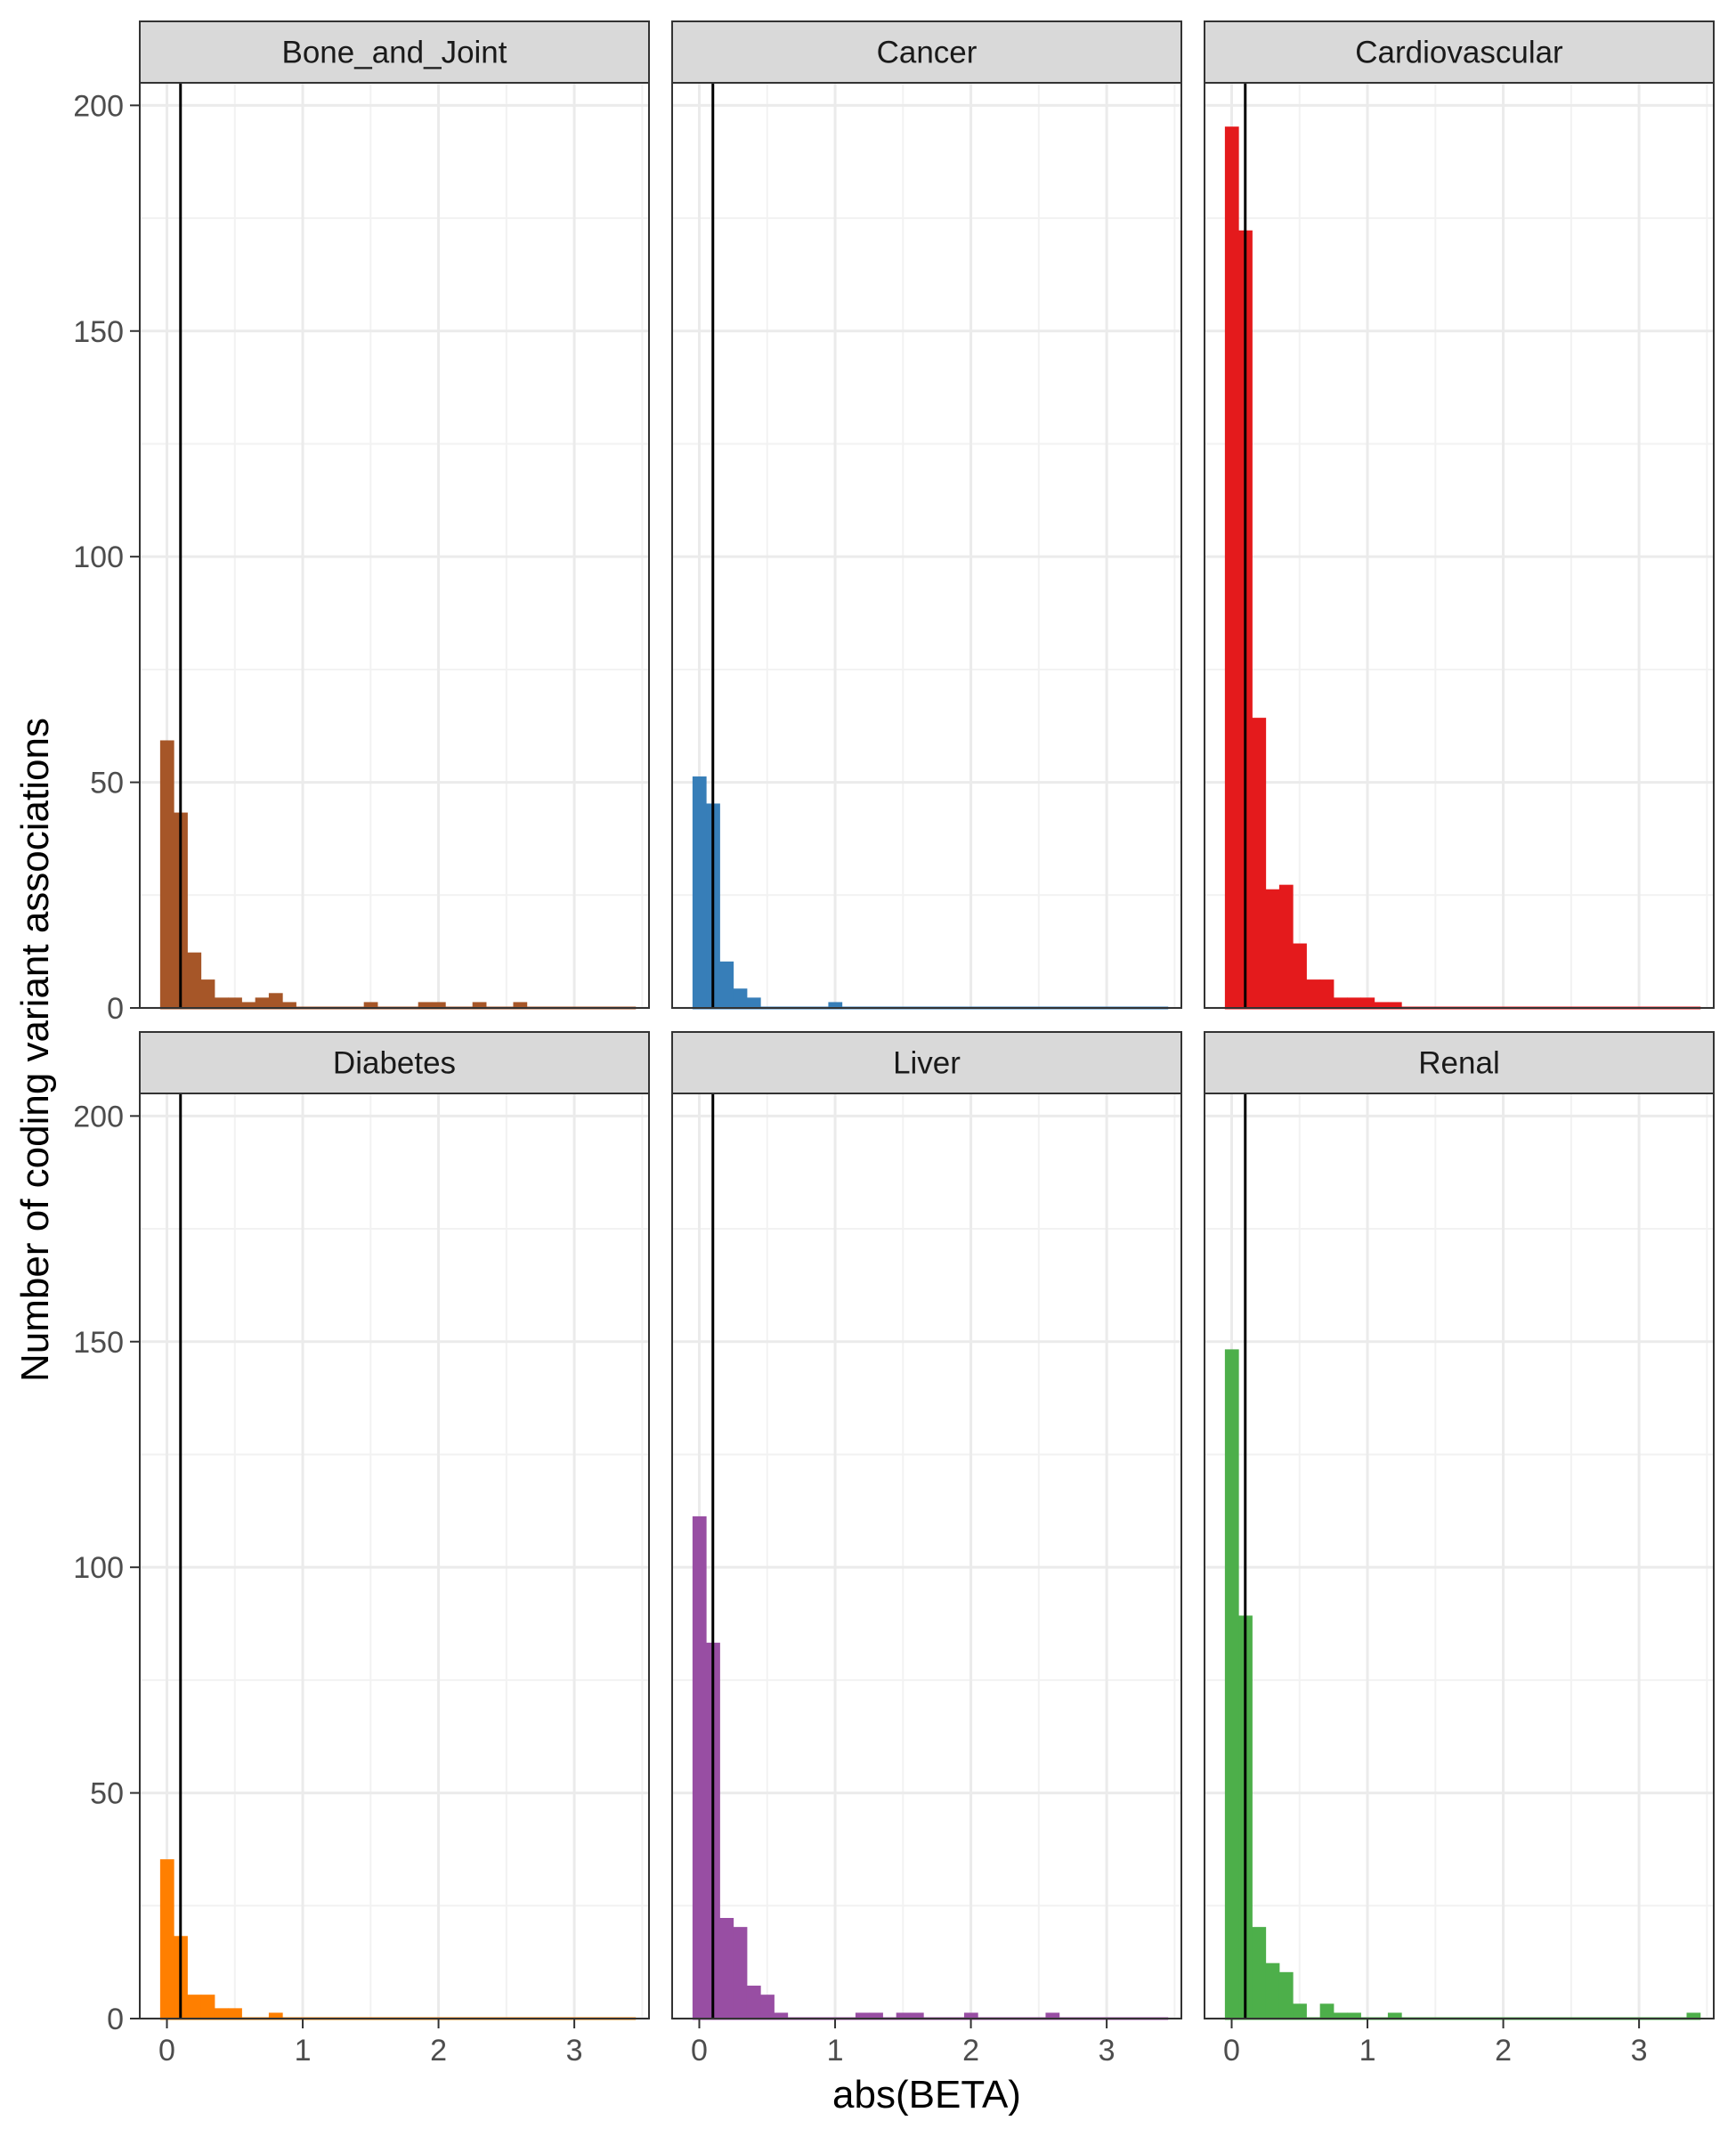  I want to click on facet-strip-label: Bone_and_Joint, so click(394, 53).